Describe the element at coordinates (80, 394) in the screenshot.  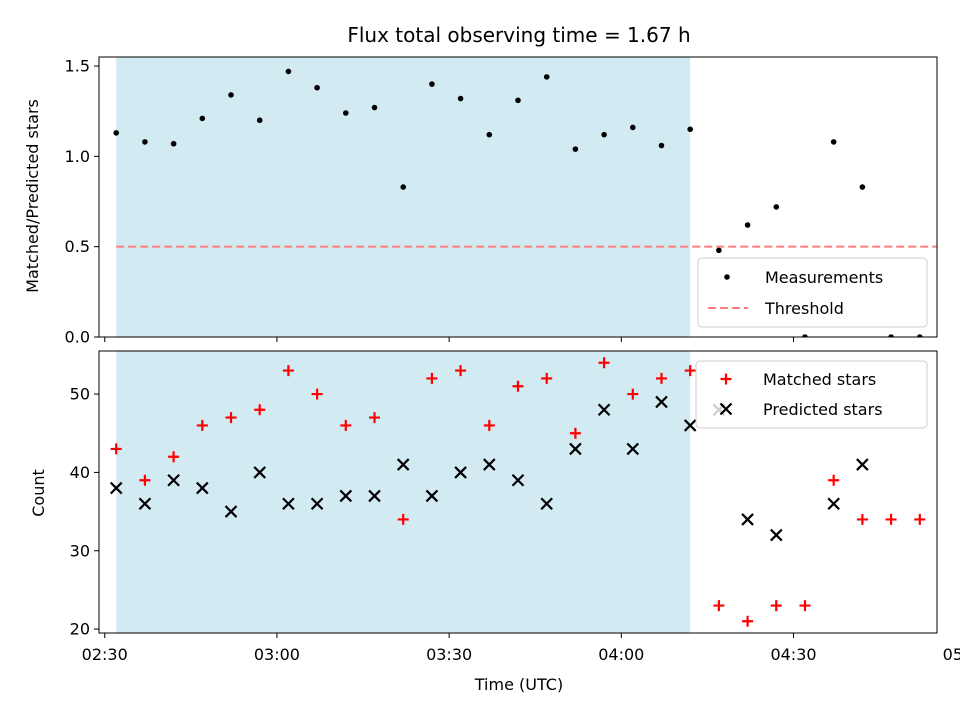
I see `bottom-y-tick-label: 50` at that location.